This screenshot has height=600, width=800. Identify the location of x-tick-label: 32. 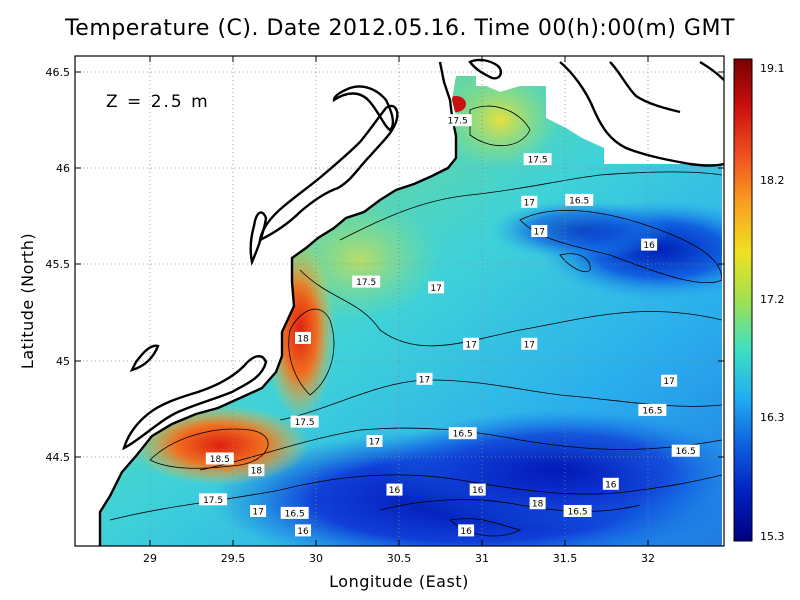
(648, 558).